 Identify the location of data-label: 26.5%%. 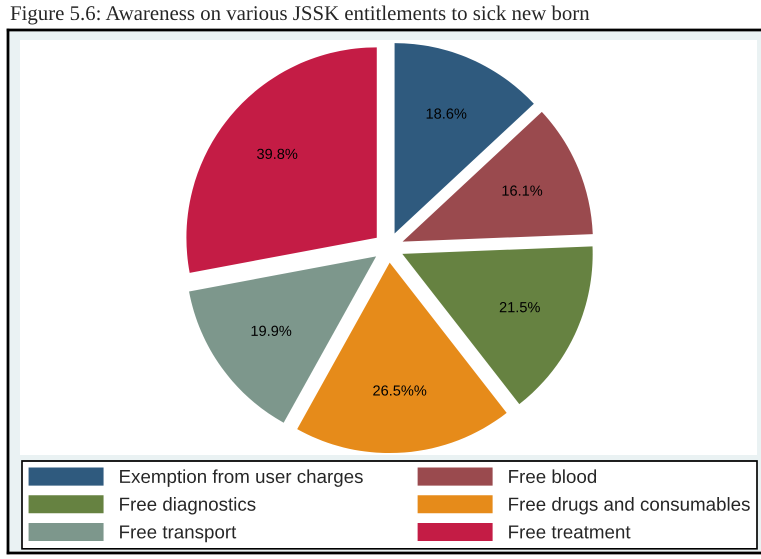
(399, 390).